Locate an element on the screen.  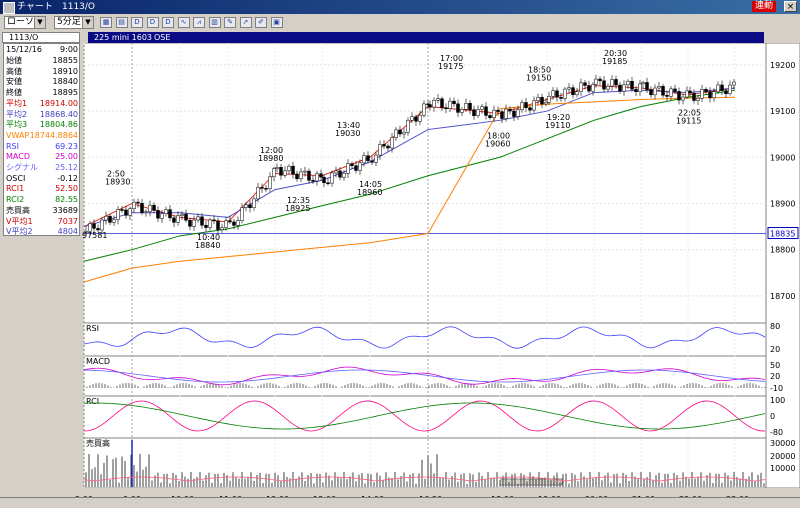
pen-icon: ✎ is located at coordinates (230, 22).